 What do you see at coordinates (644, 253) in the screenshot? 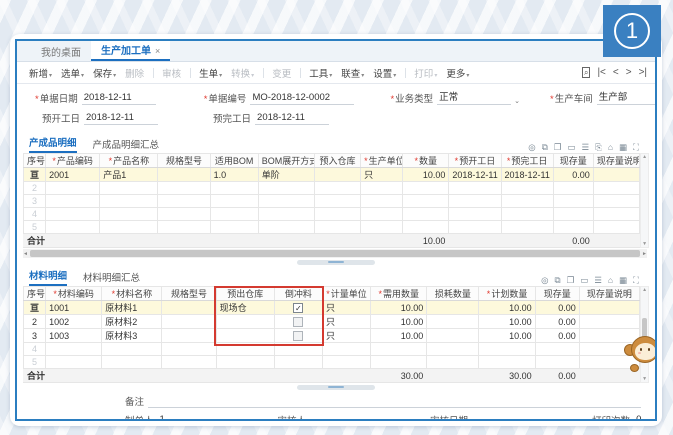
I see `scroll-right-icon: ►` at bounding box center [644, 253].